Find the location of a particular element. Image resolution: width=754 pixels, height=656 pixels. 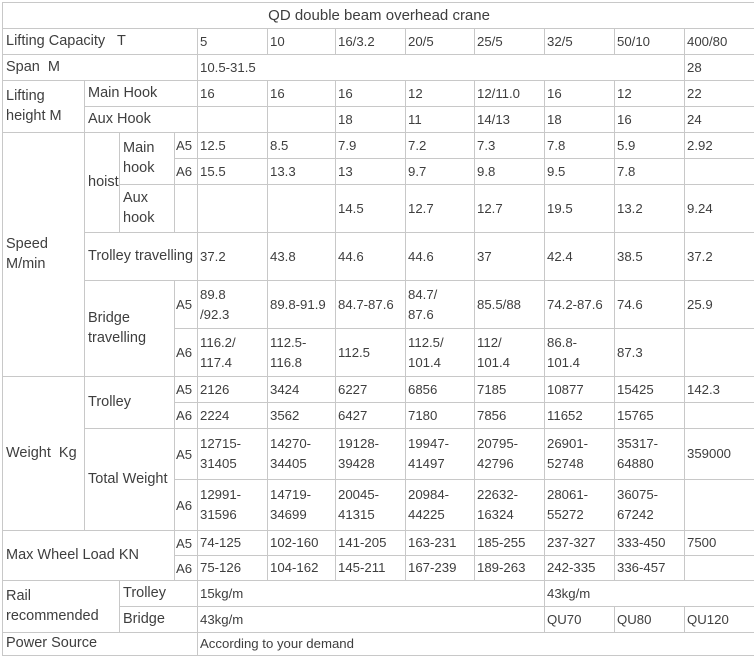

value-cell: 12991- 31596 is located at coordinates (233, 505).